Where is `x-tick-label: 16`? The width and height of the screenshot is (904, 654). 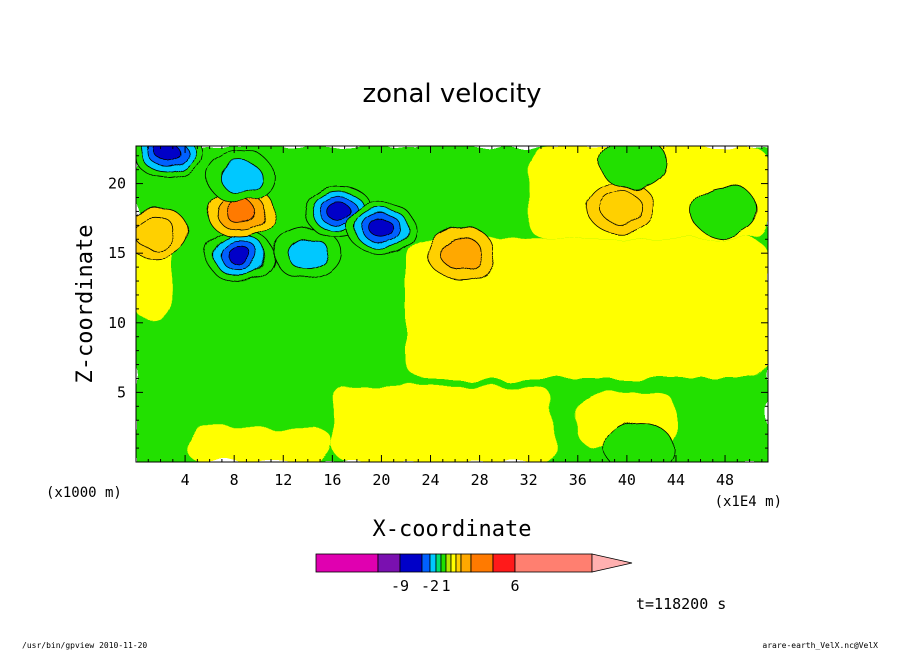 x-tick-label: 16 is located at coordinates (332, 480).